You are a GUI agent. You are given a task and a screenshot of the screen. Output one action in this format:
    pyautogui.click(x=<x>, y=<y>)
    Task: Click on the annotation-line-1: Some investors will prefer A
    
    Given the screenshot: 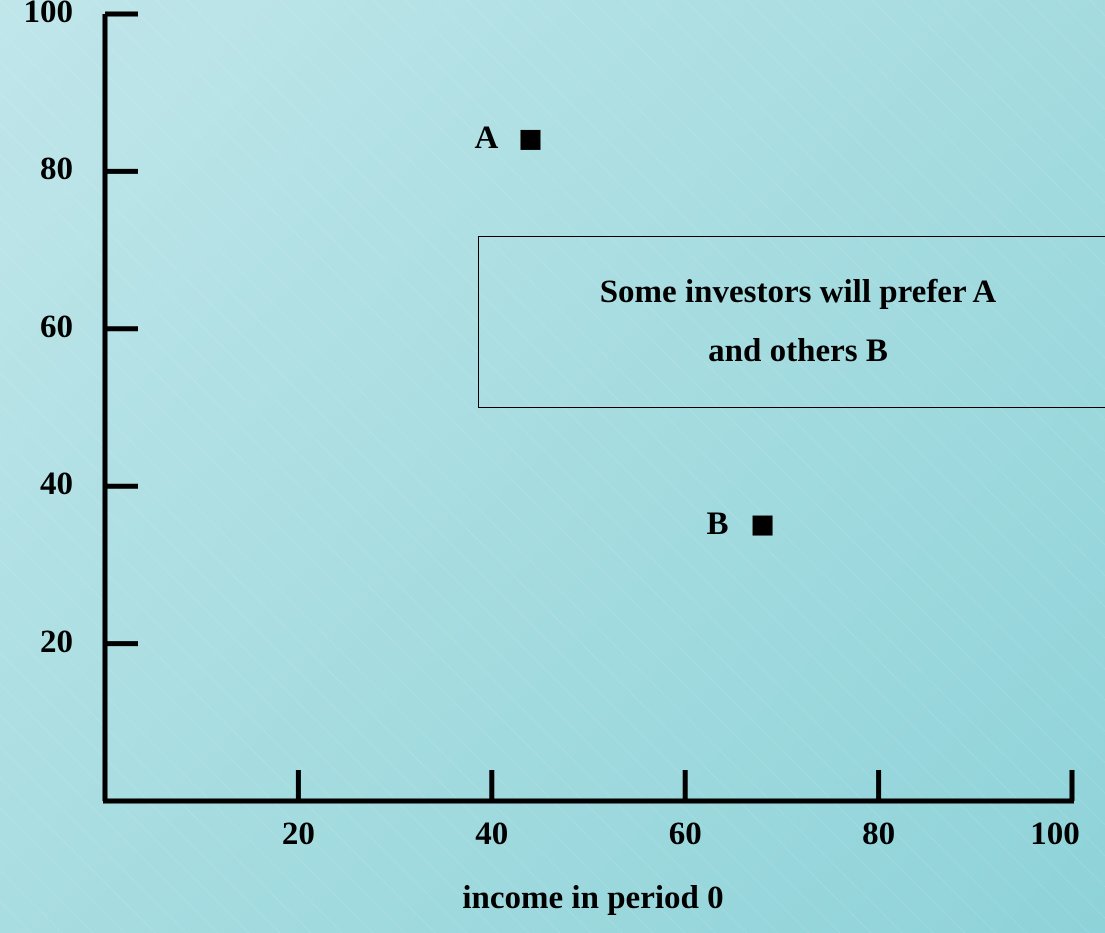 What is the action you would take?
    pyautogui.click(x=798, y=291)
    